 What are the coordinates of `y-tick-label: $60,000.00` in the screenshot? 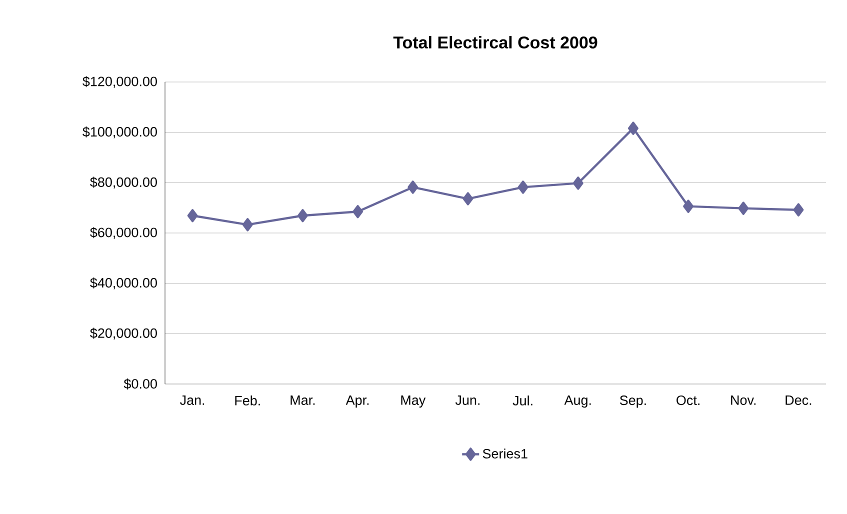 It's located at (123, 233).